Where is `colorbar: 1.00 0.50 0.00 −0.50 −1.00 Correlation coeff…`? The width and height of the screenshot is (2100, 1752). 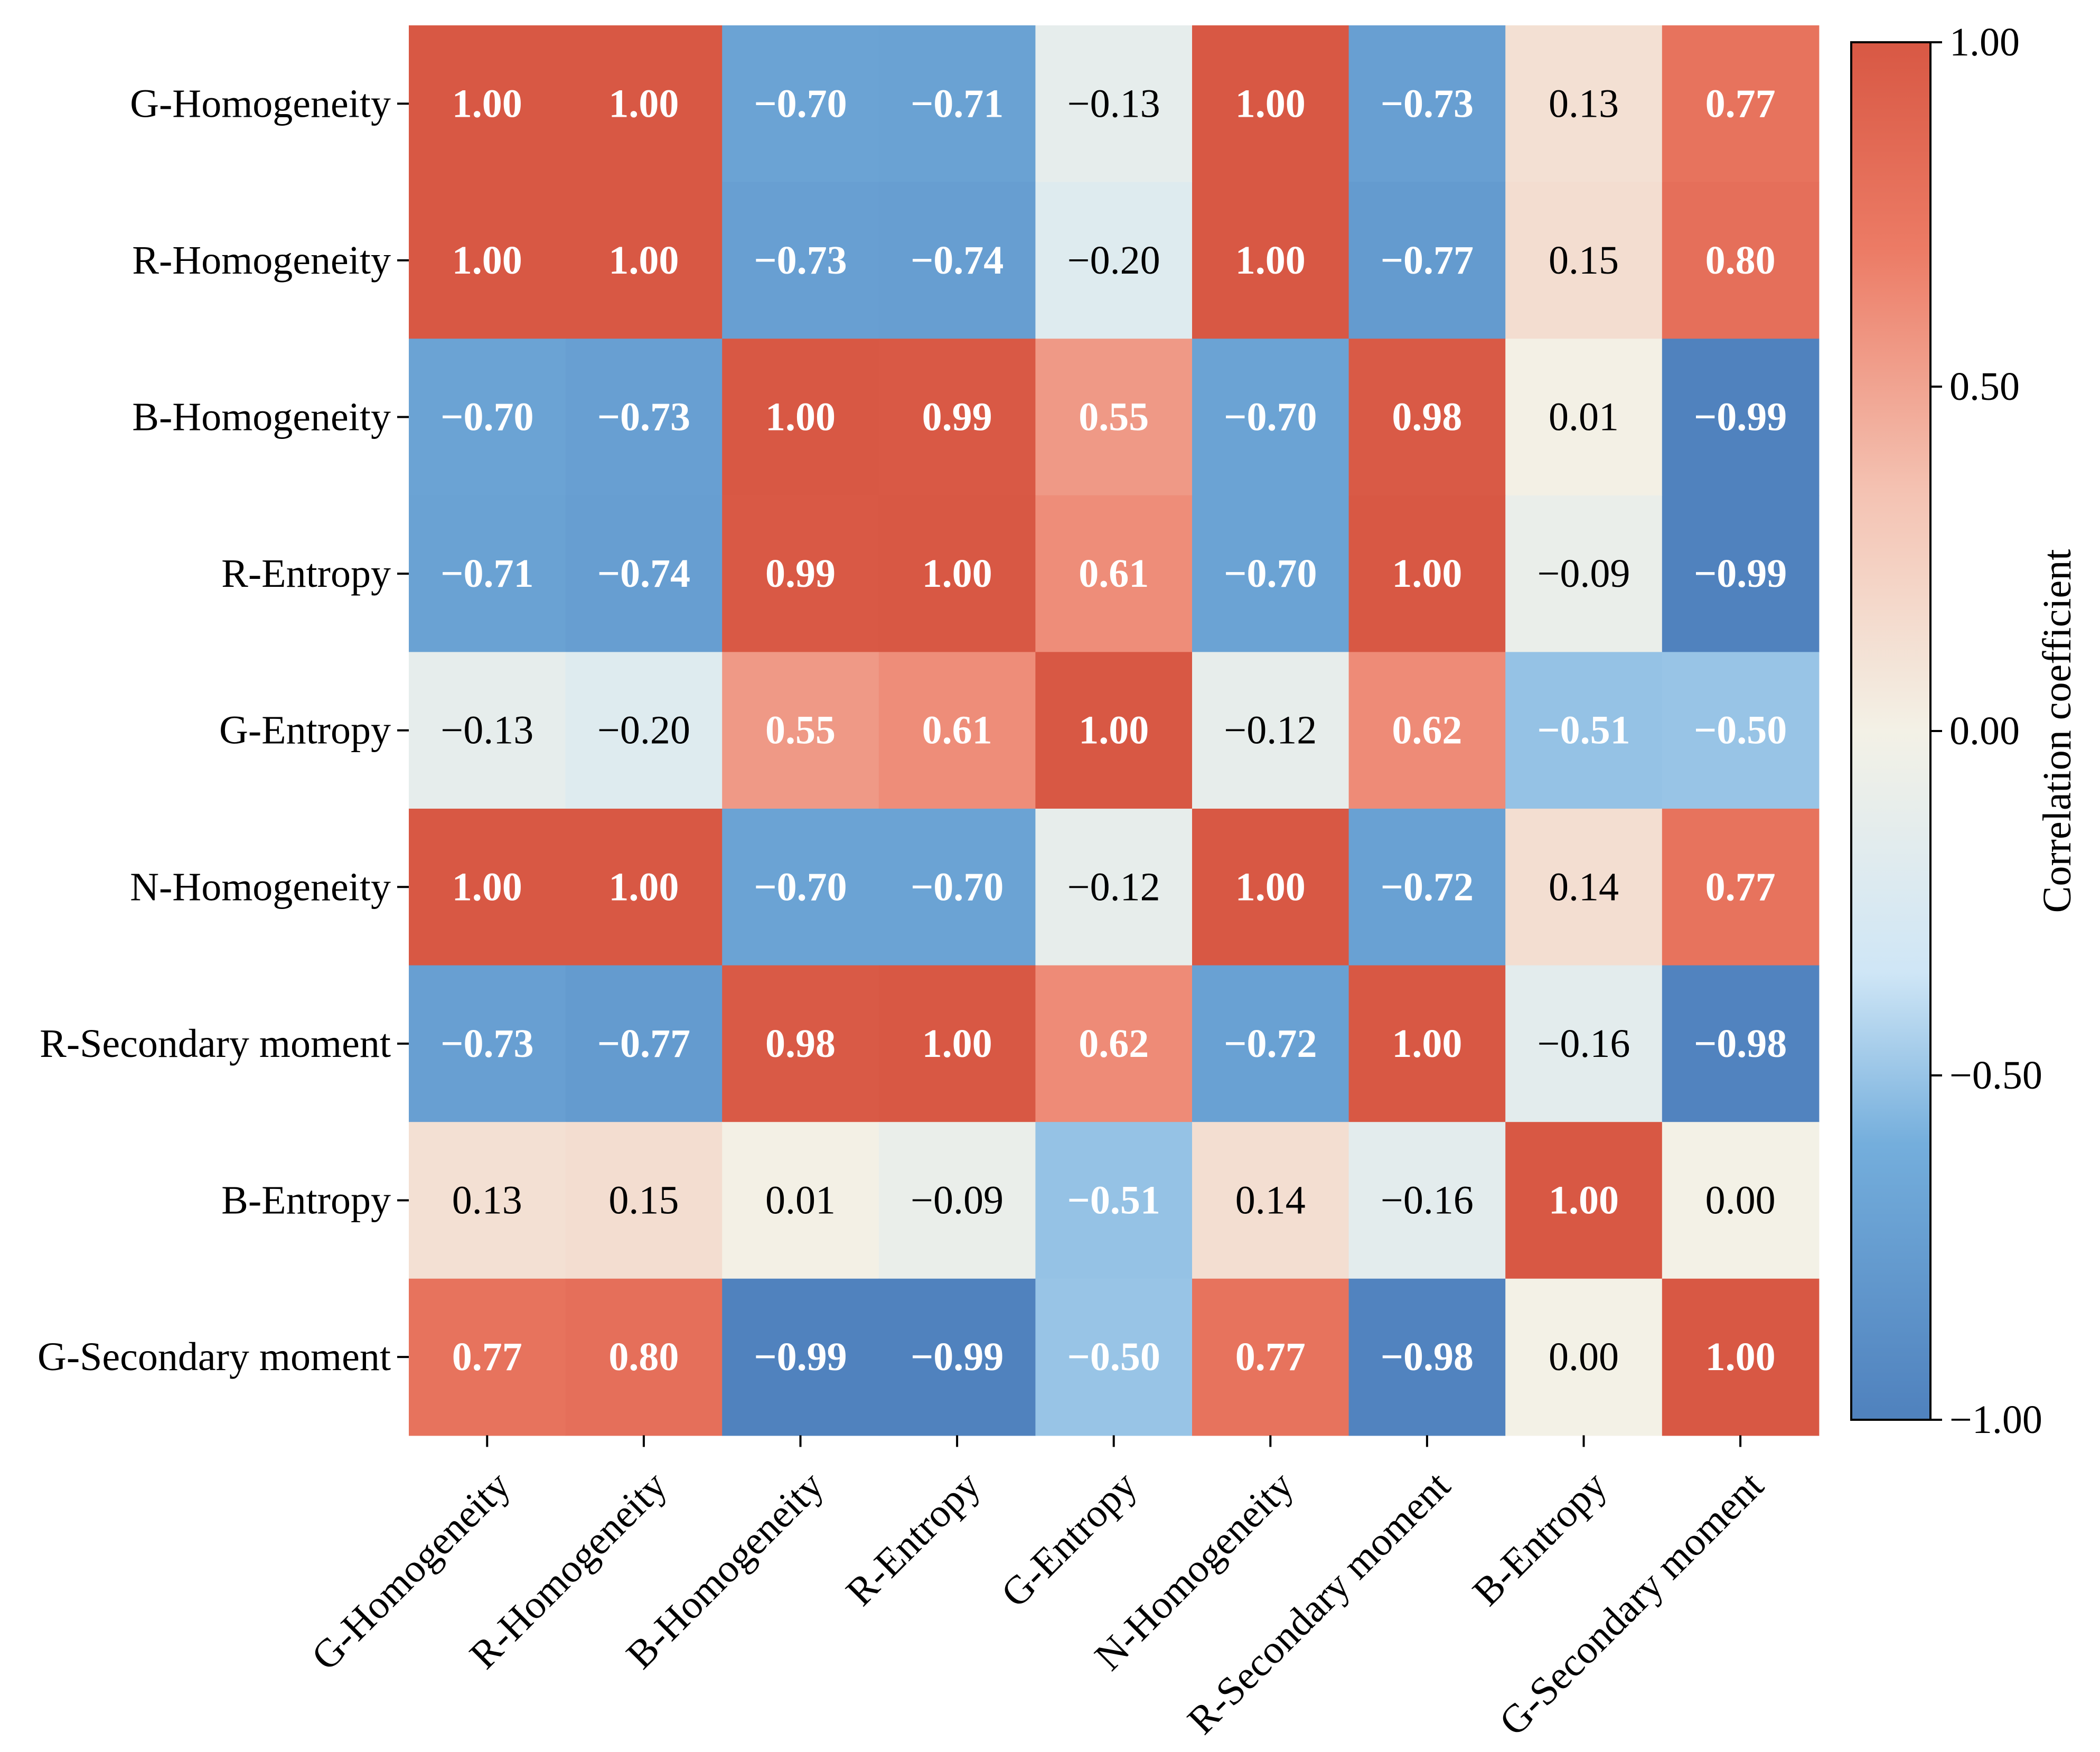
colorbar: 1.00 0.50 0.00 −0.50 −1.00 Correlation coeff… is located at coordinates (1964, 731).